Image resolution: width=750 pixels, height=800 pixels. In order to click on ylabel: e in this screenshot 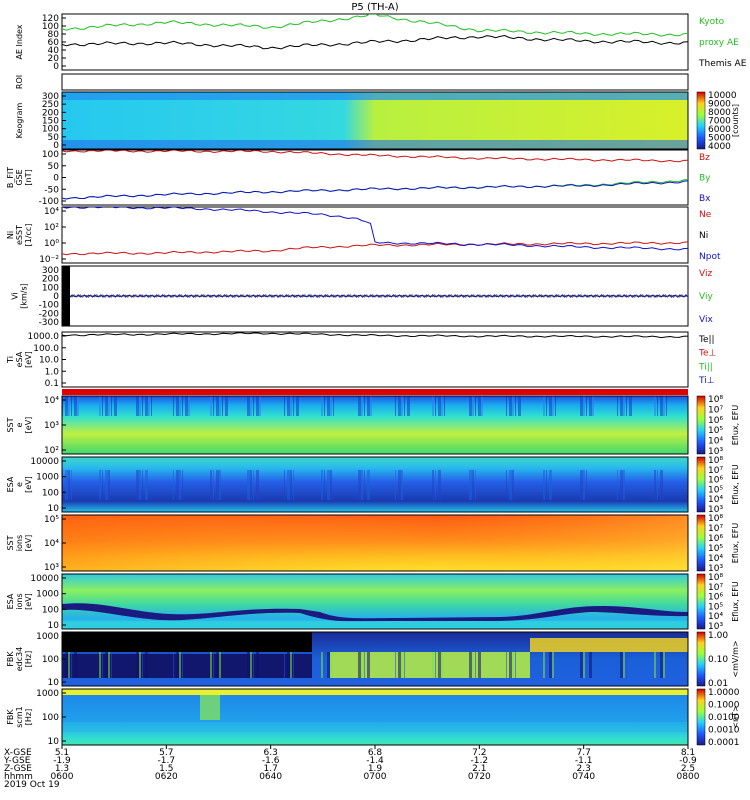, I will do `click(19, 424)`.